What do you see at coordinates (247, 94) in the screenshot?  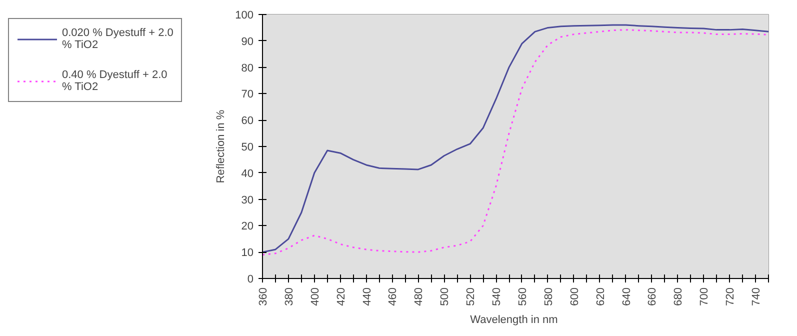 I see `y-tick-label: 70` at bounding box center [247, 94].